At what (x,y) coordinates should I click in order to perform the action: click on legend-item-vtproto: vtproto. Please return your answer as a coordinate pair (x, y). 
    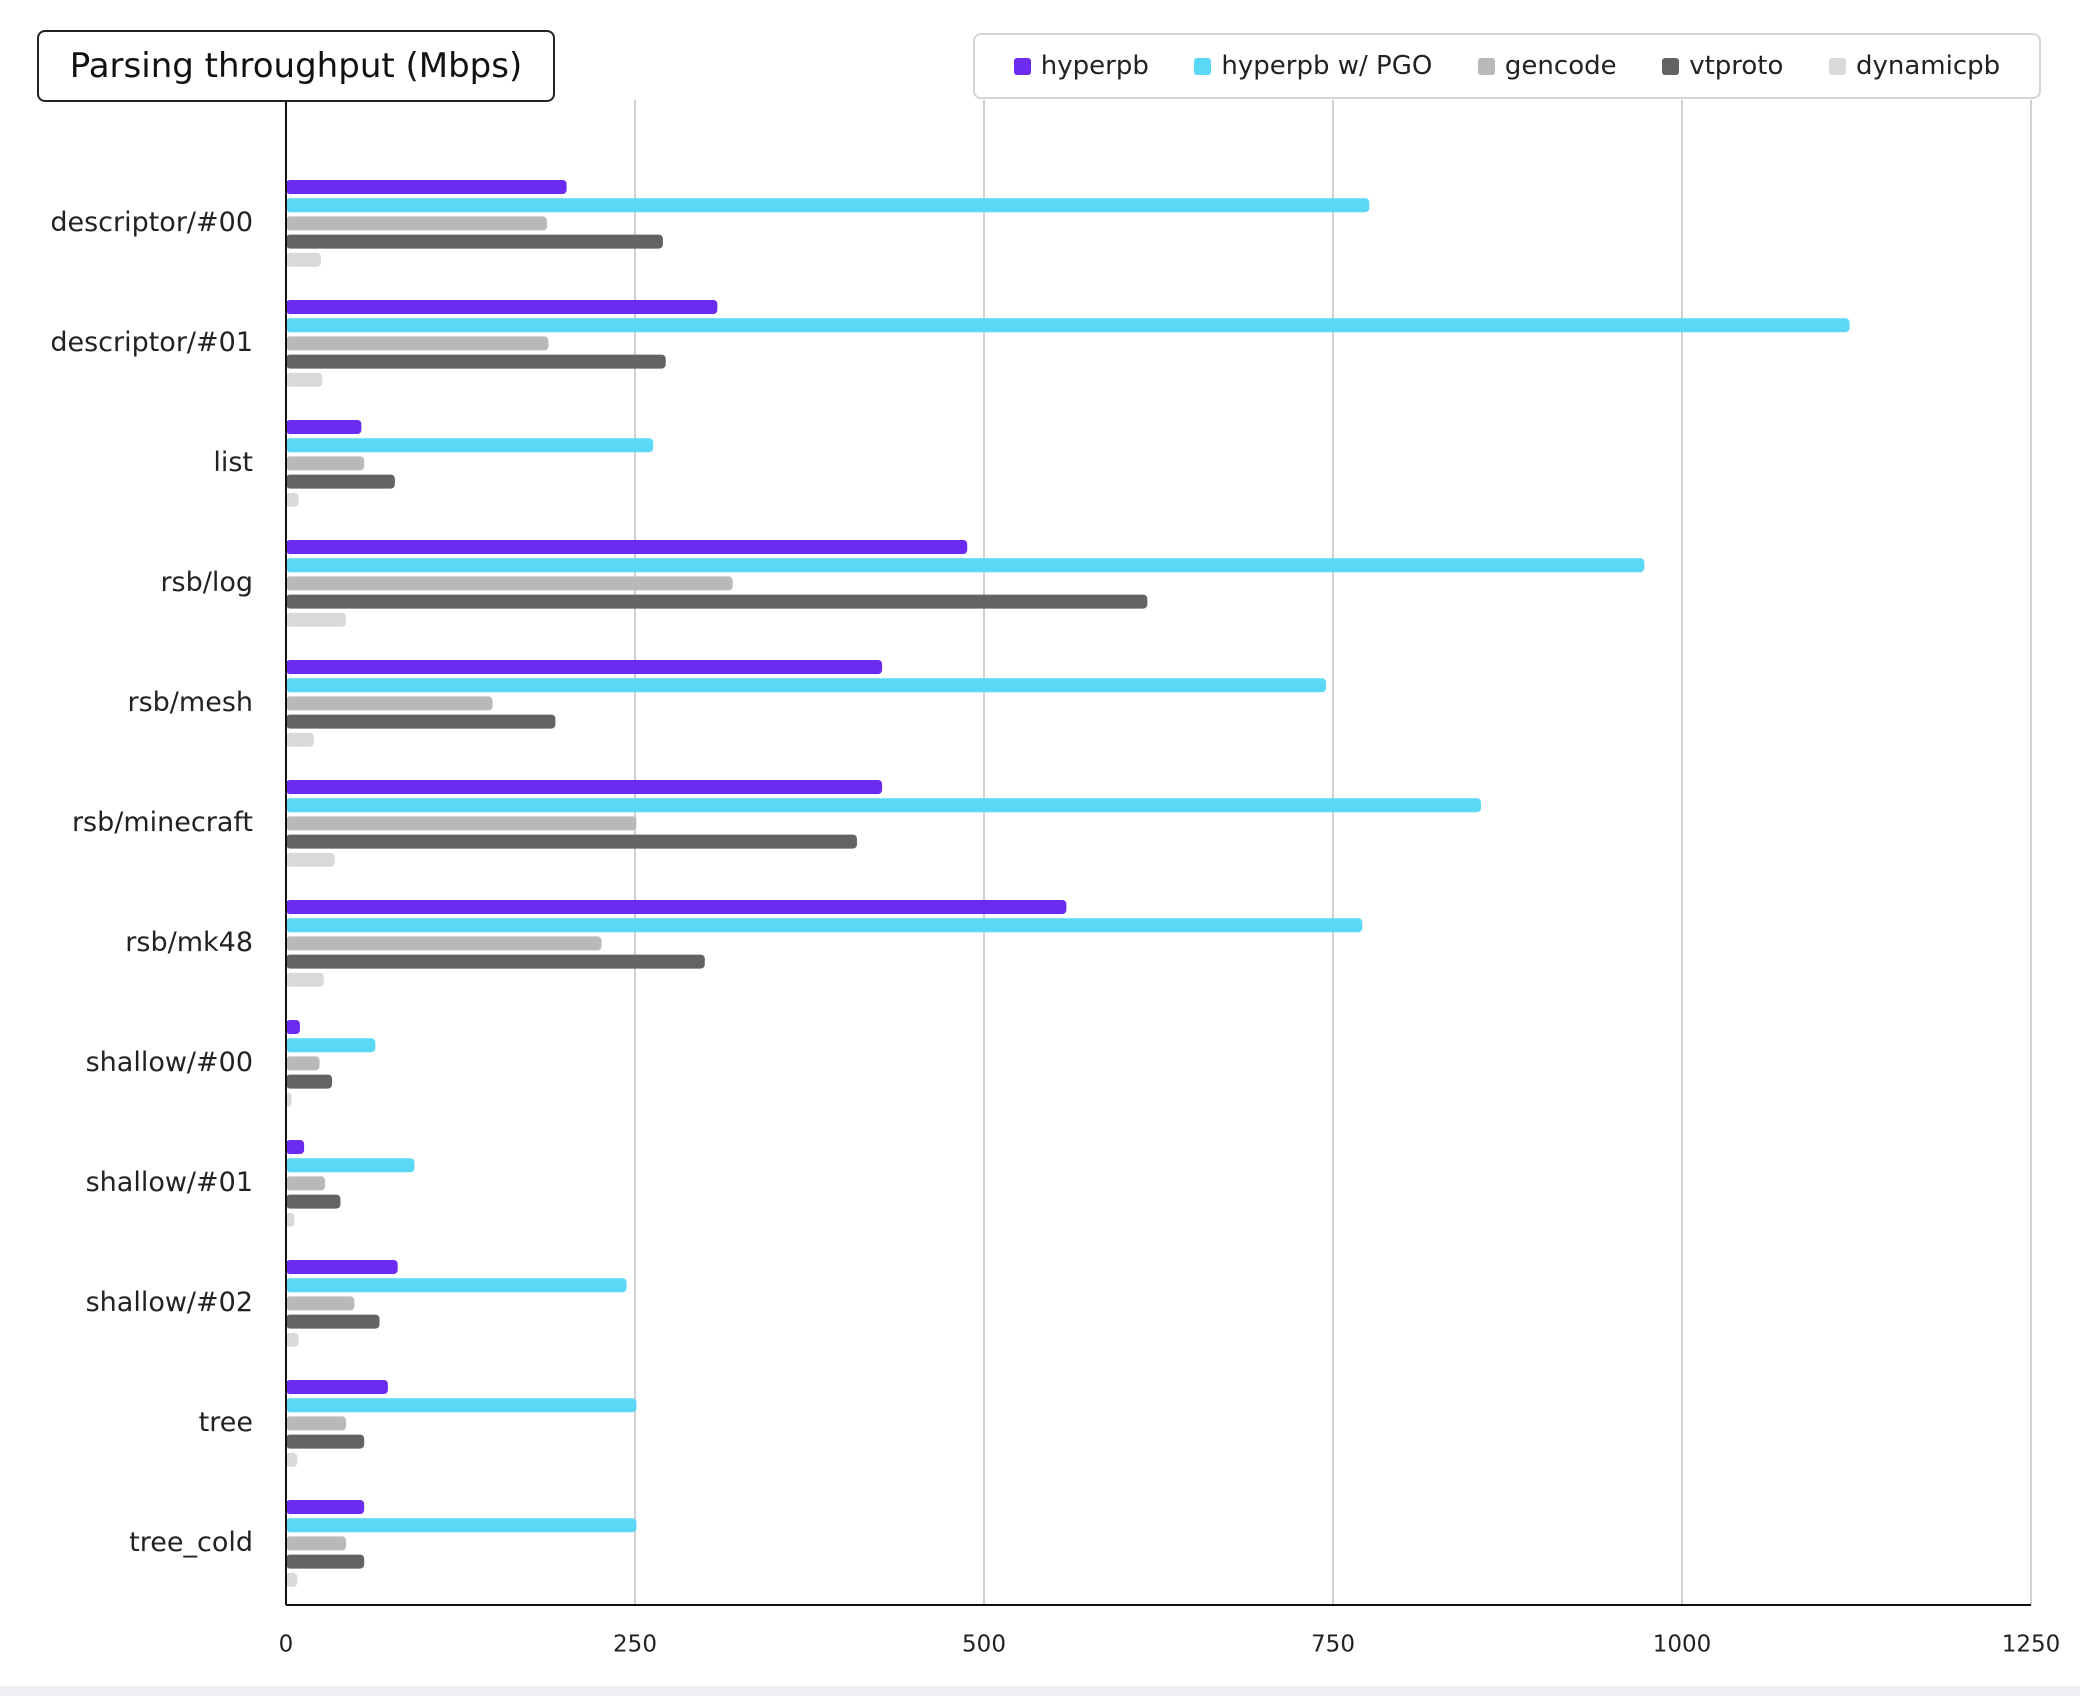
    Looking at the image, I should click on (1722, 66).